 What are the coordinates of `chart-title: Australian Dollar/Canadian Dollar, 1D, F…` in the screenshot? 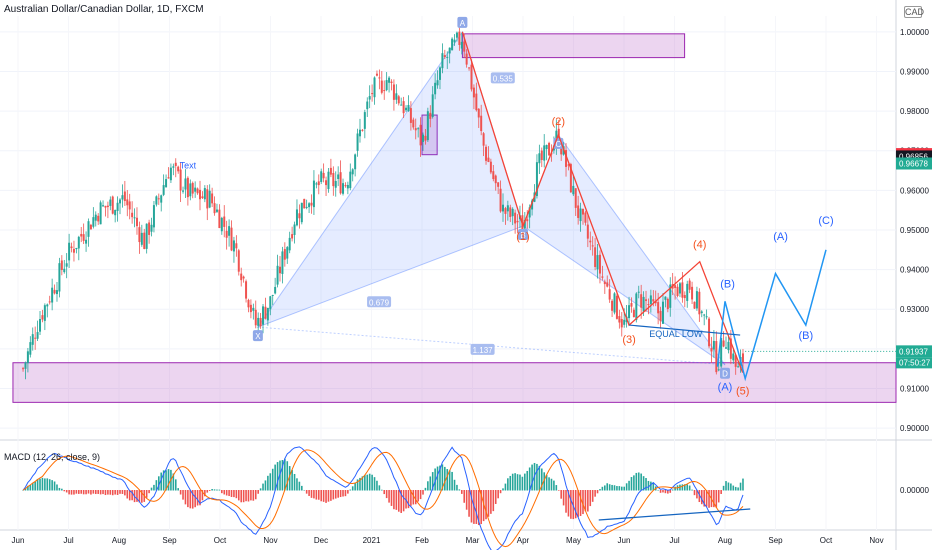 It's located at (104, 9).